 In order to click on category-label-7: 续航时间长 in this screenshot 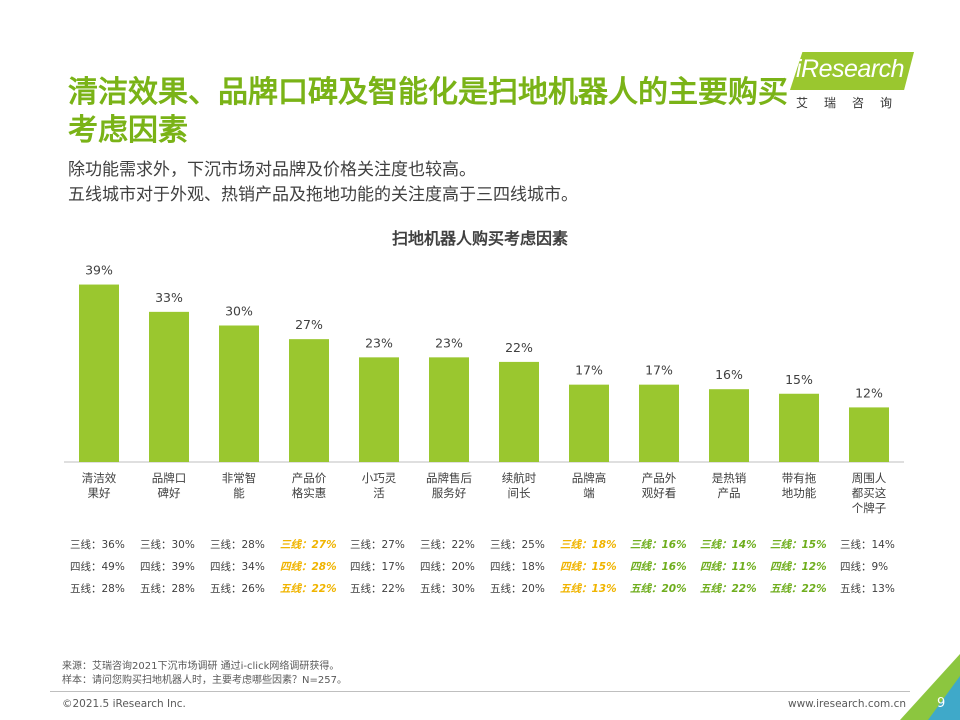, I will do `click(519, 485)`.